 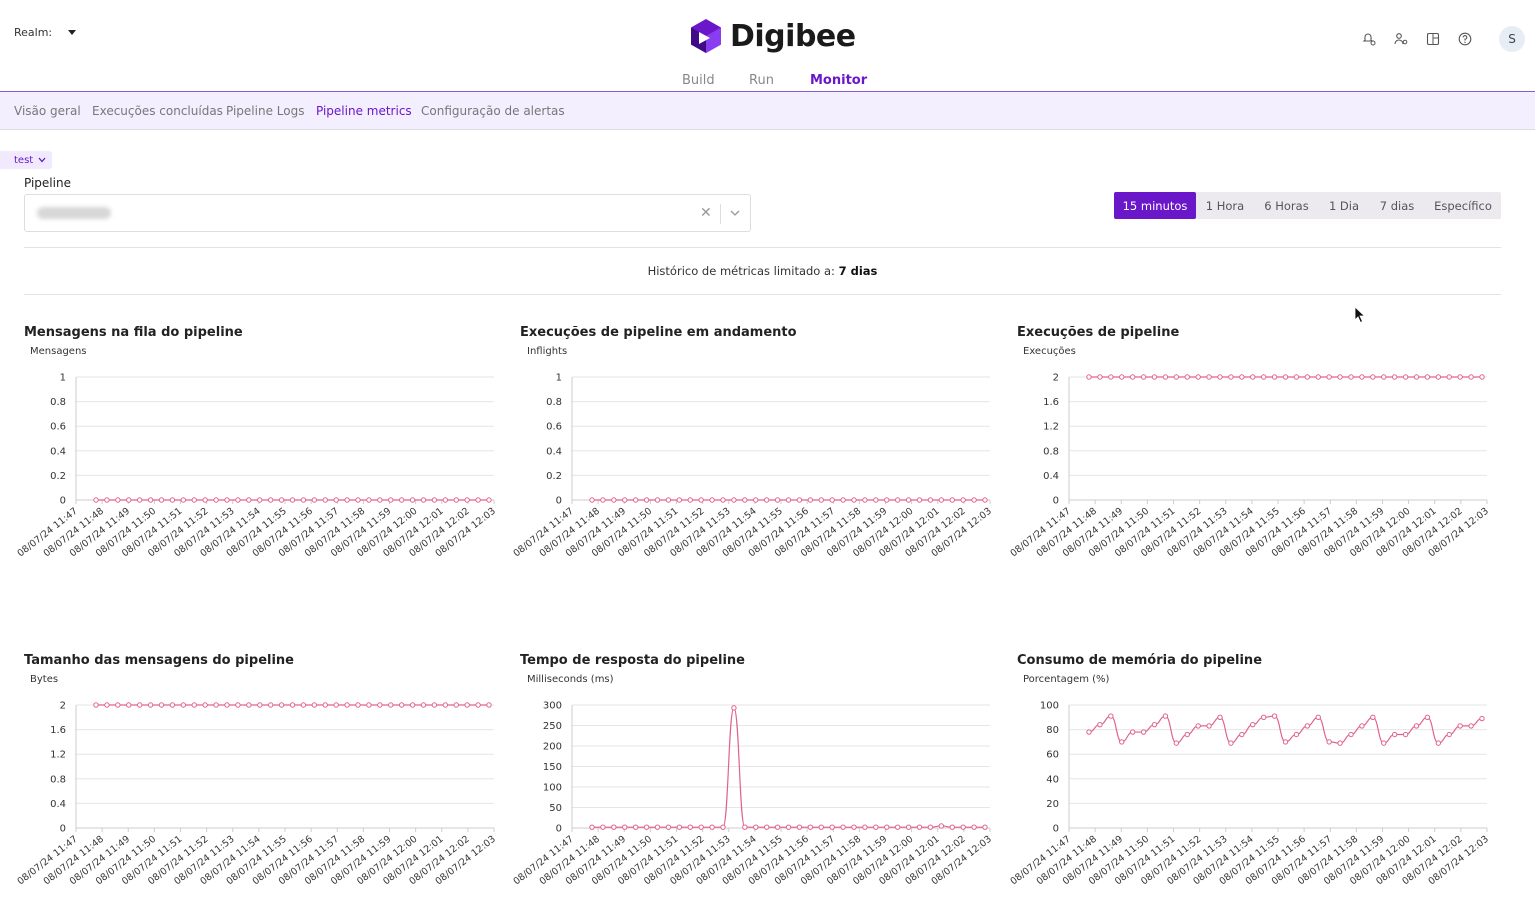 What do you see at coordinates (133, 332) in the screenshot?
I see `chart-title: Mensagens na fila do pipeline` at bounding box center [133, 332].